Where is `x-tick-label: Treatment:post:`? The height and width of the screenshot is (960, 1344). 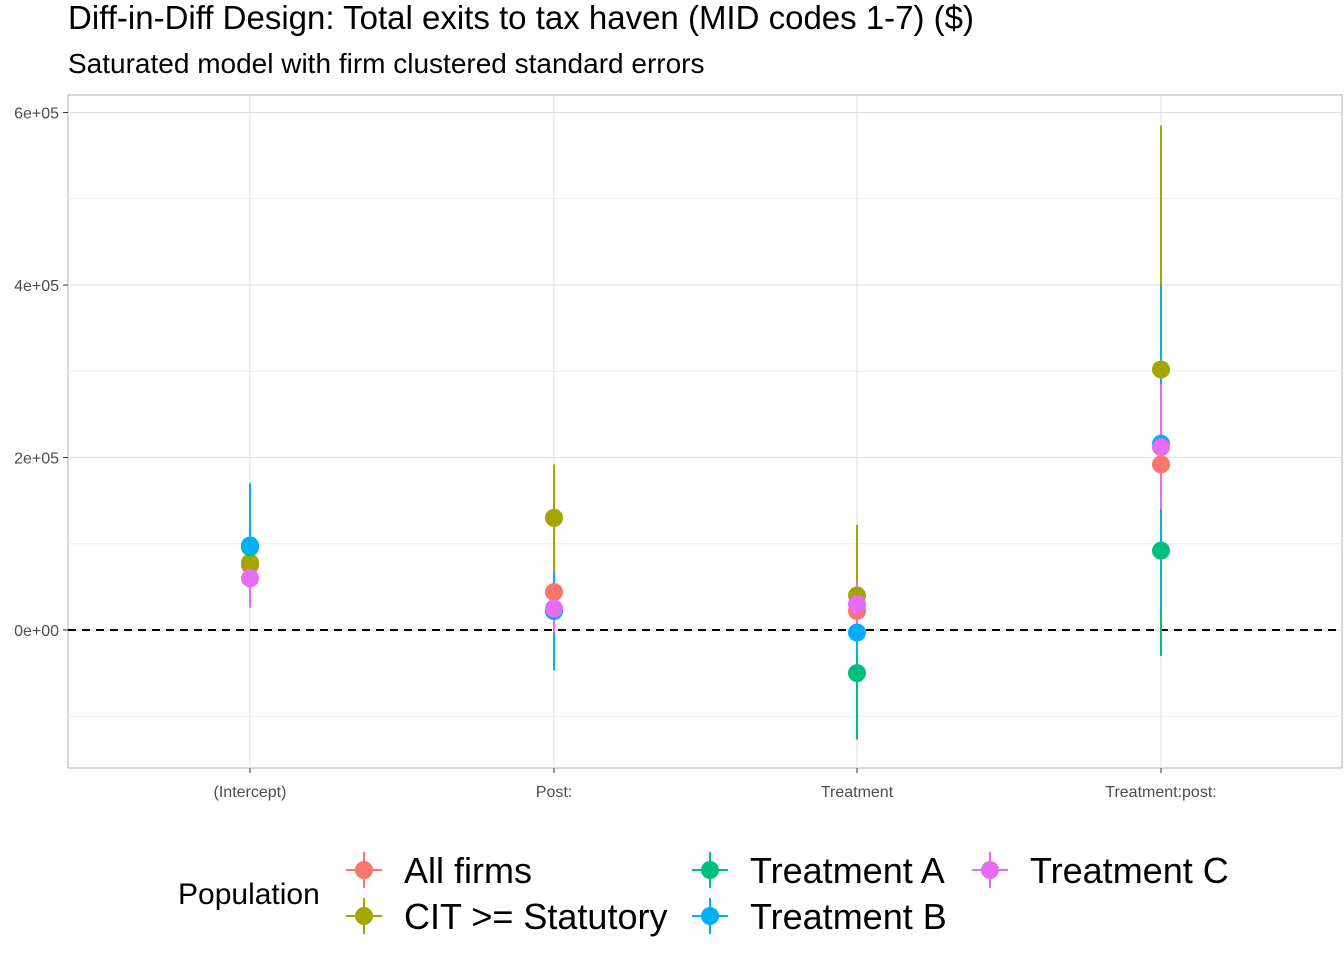
x-tick-label: Treatment:post: is located at coordinates (1160, 792).